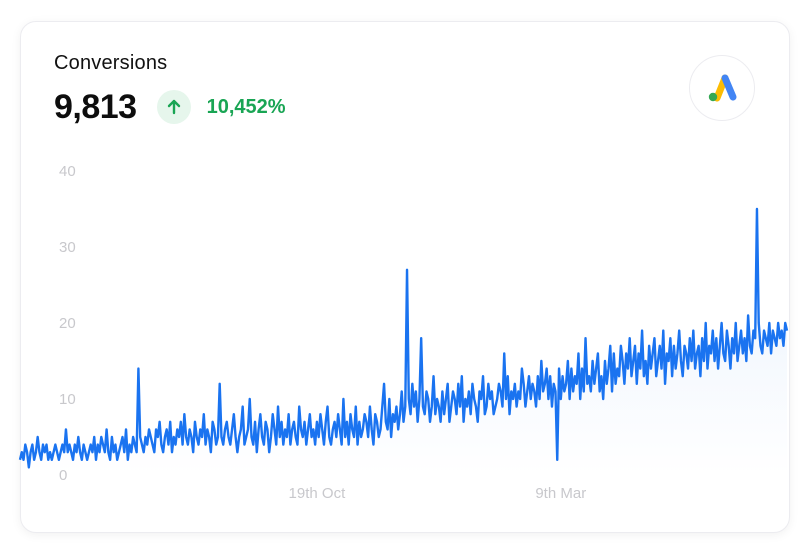 Image resolution: width=809 pixels, height=557 pixels. I want to click on google-ads-logo-icon, so click(722, 88).